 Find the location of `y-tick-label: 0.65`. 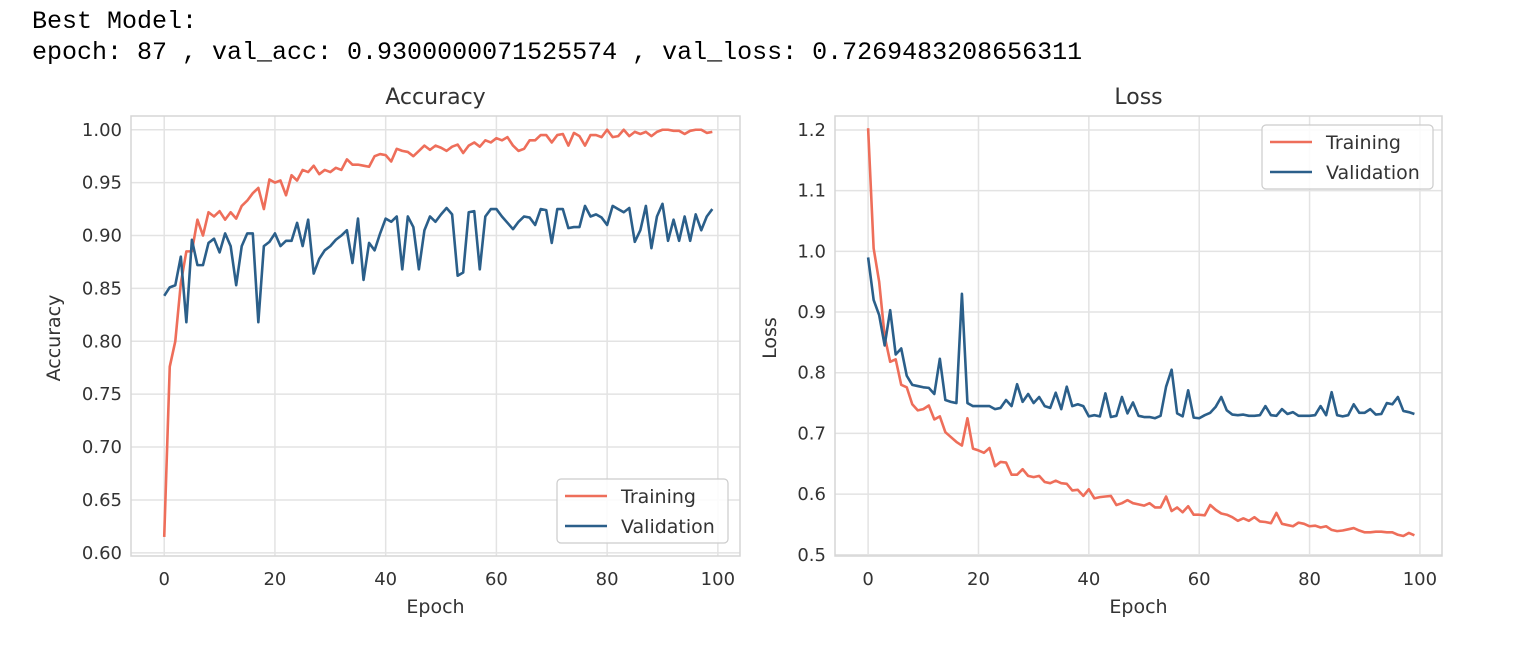

y-tick-label: 0.65 is located at coordinates (102, 500).